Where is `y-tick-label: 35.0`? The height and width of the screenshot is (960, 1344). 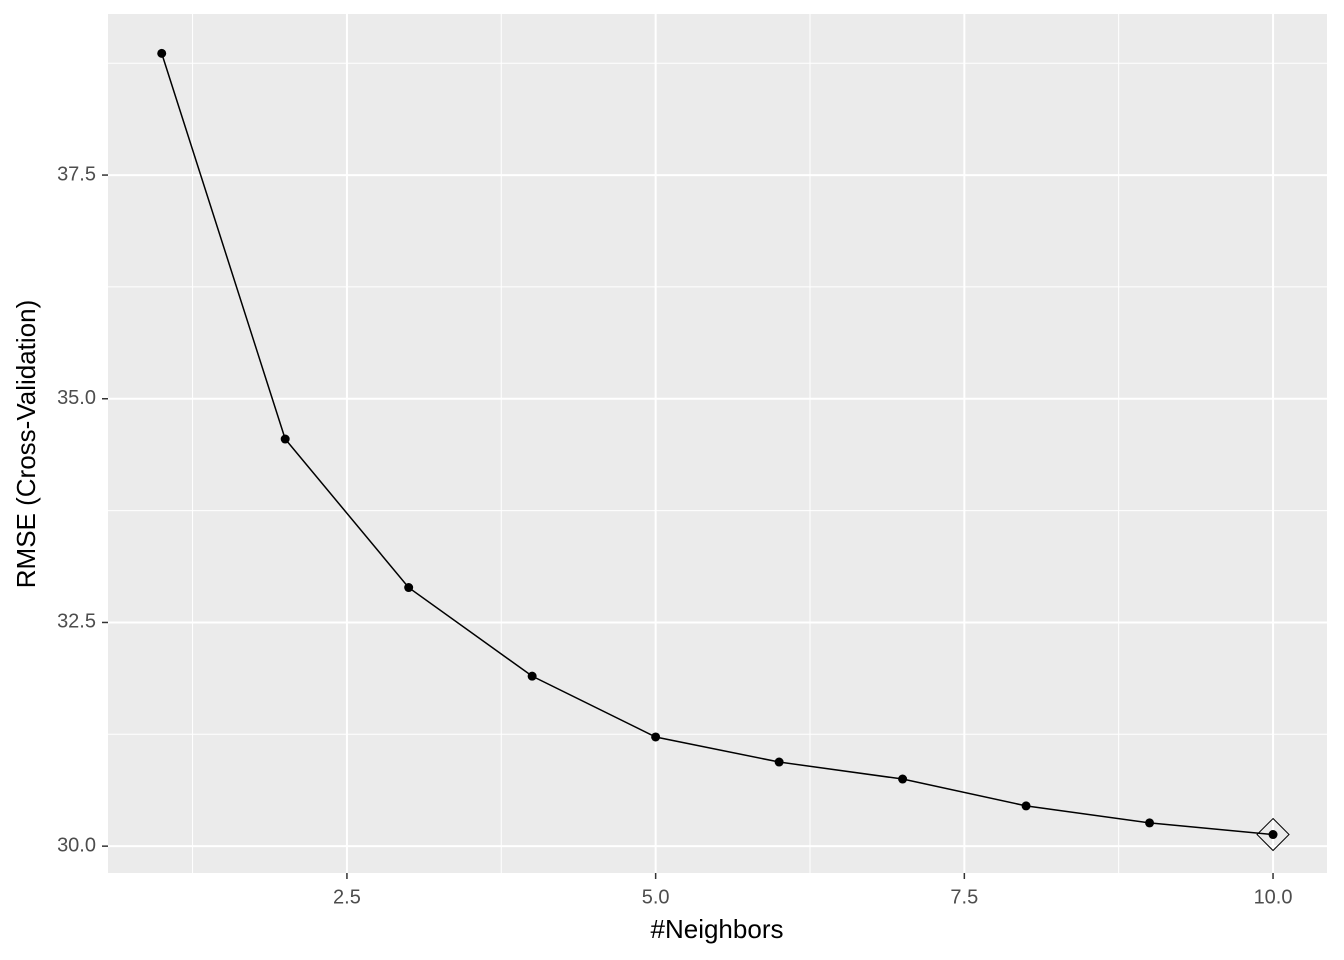 y-tick-label: 35.0 is located at coordinates (76, 398).